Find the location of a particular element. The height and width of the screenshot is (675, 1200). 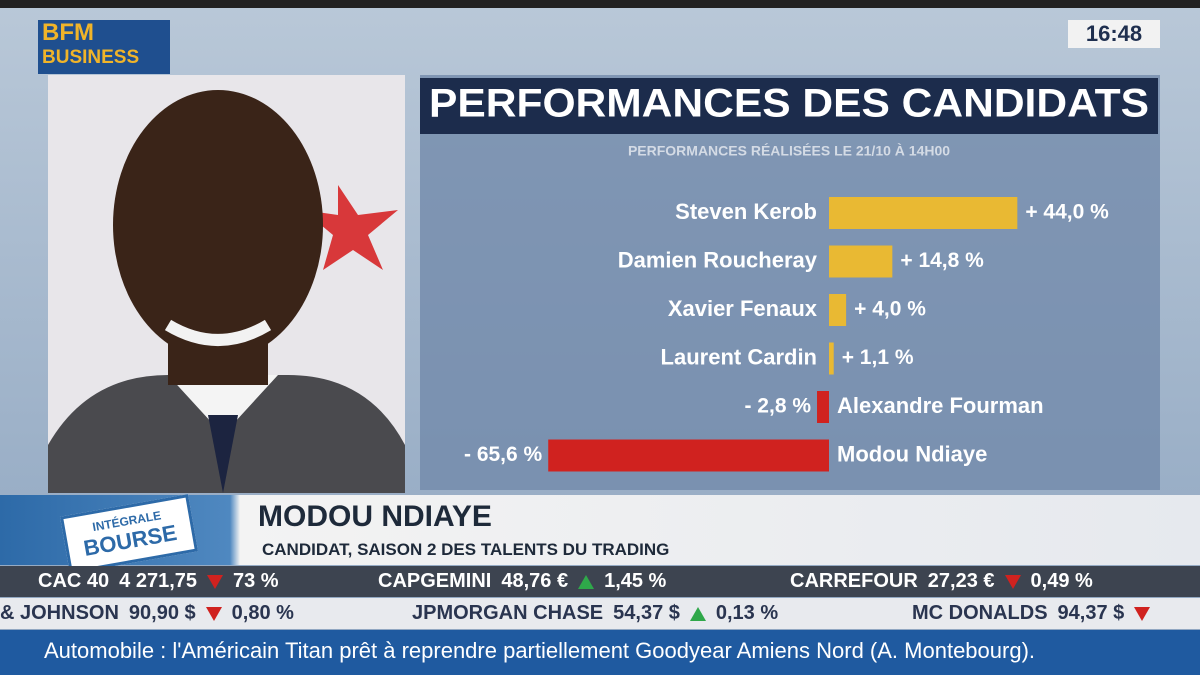

stock-change: 0,80 % is located at coordinates (262, 613).